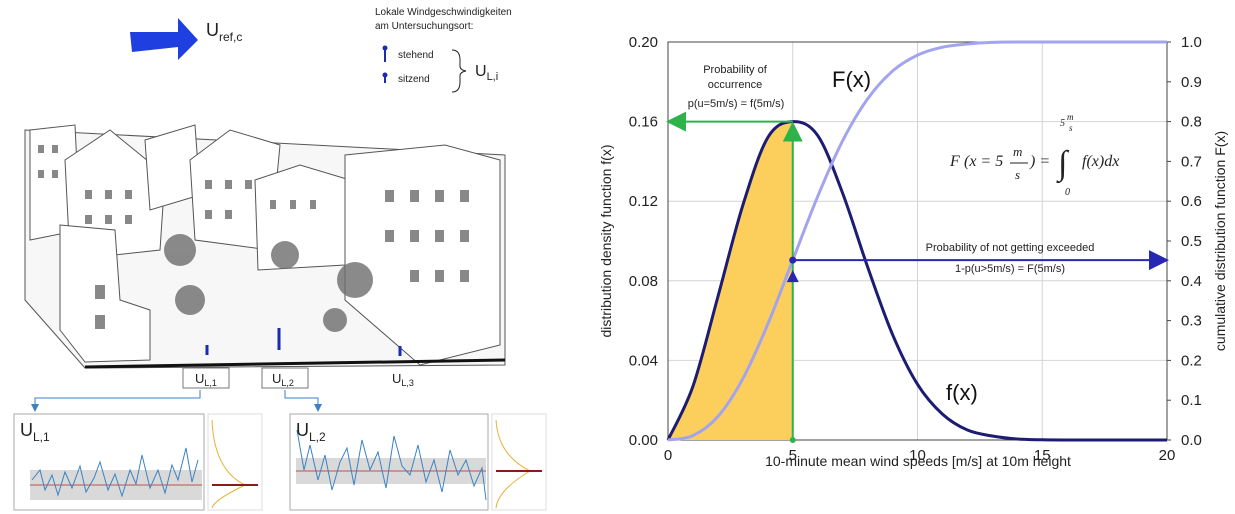 The image size is (1235, 514). I want to click on y2-tick-label: 0.7, so click(1191, 161).